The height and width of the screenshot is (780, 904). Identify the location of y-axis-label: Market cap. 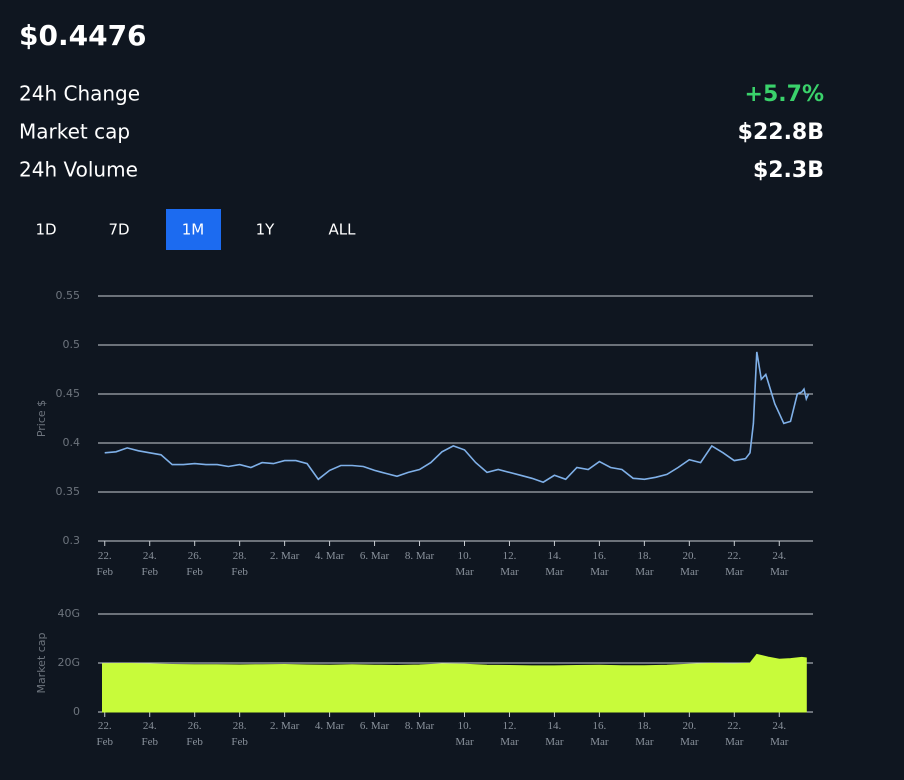
(41, 662).